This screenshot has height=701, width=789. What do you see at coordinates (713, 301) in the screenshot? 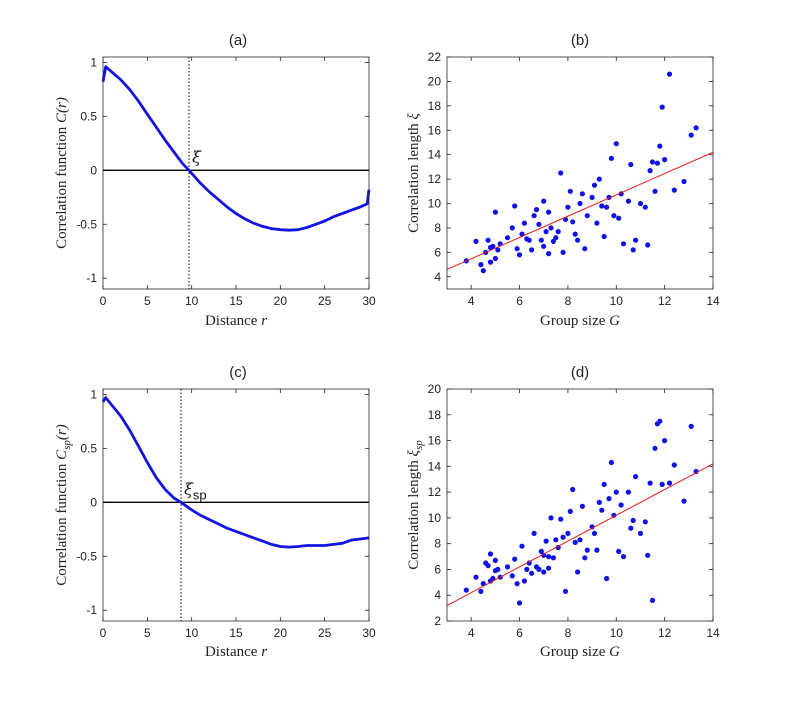
I see `panel-b-xtick-label: 14` at bounding box center [713, 301].